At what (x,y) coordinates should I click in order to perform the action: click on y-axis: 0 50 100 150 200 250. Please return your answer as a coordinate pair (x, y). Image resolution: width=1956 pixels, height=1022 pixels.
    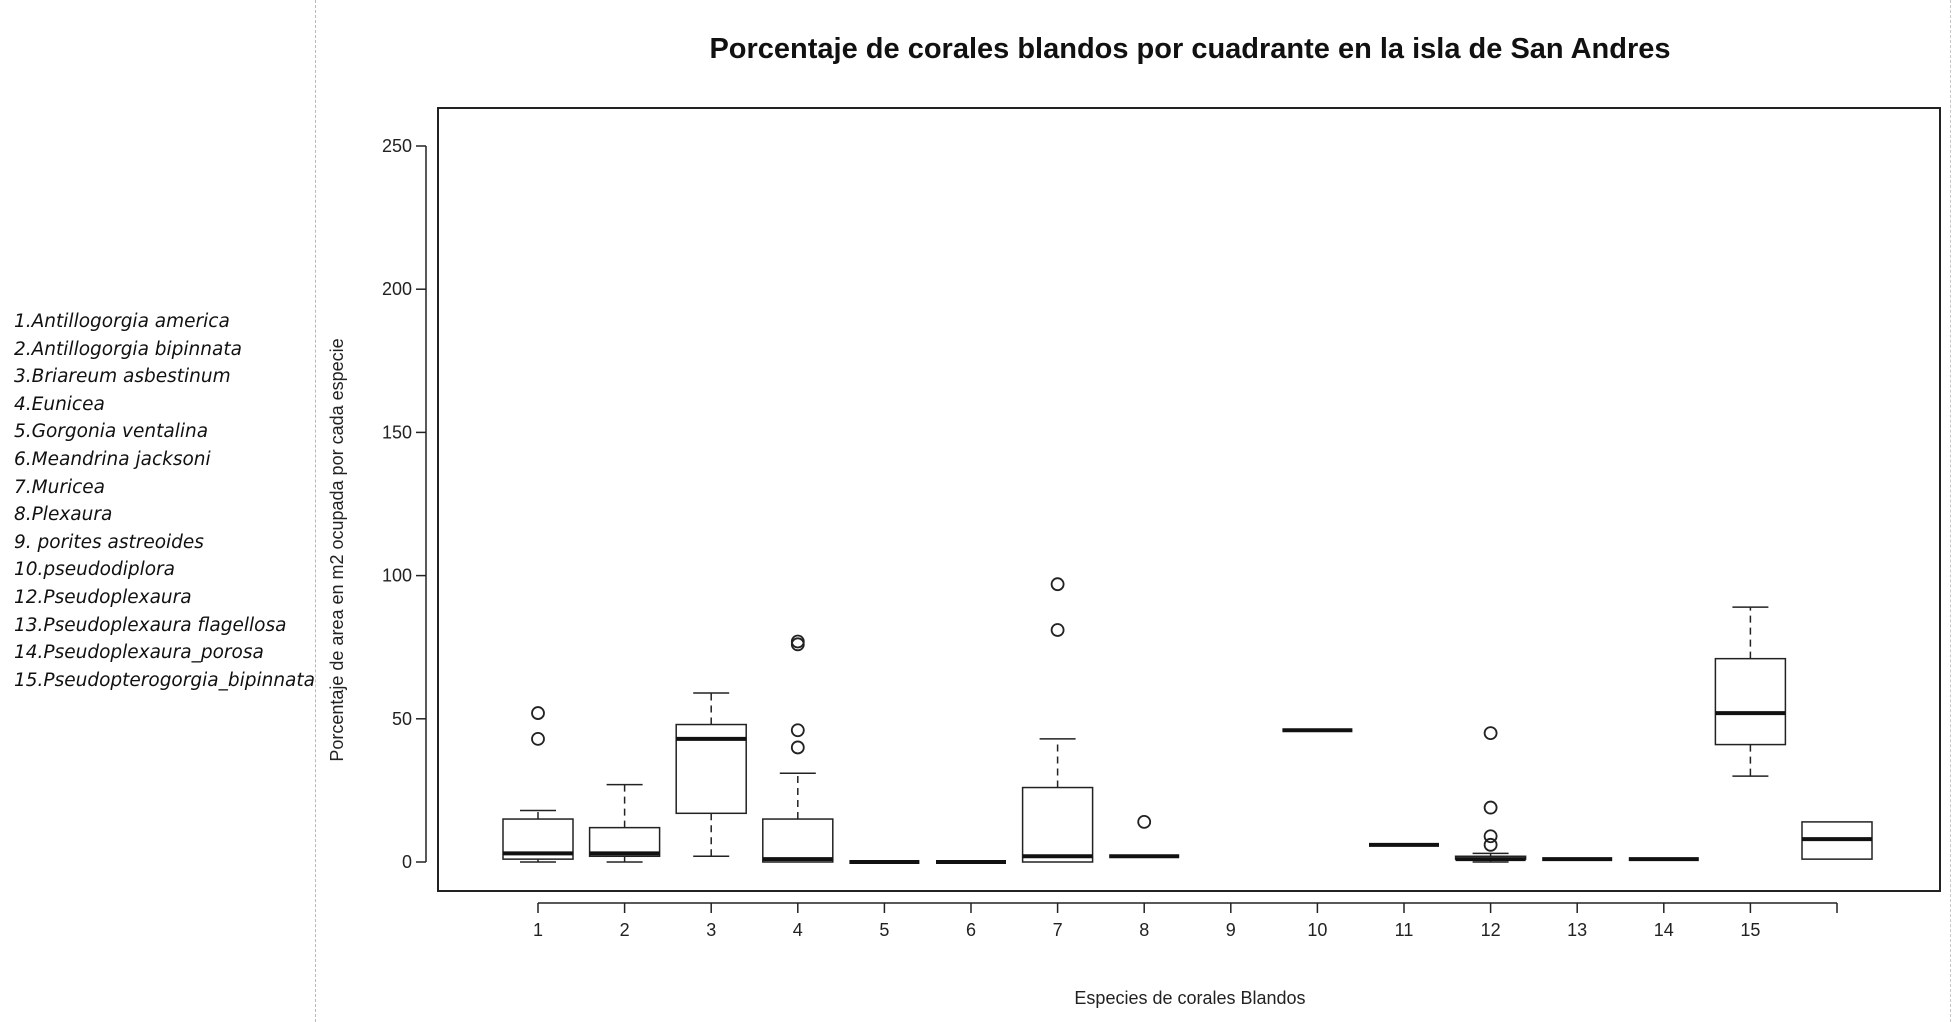
    Looking at the image, I should click on (404, 504).